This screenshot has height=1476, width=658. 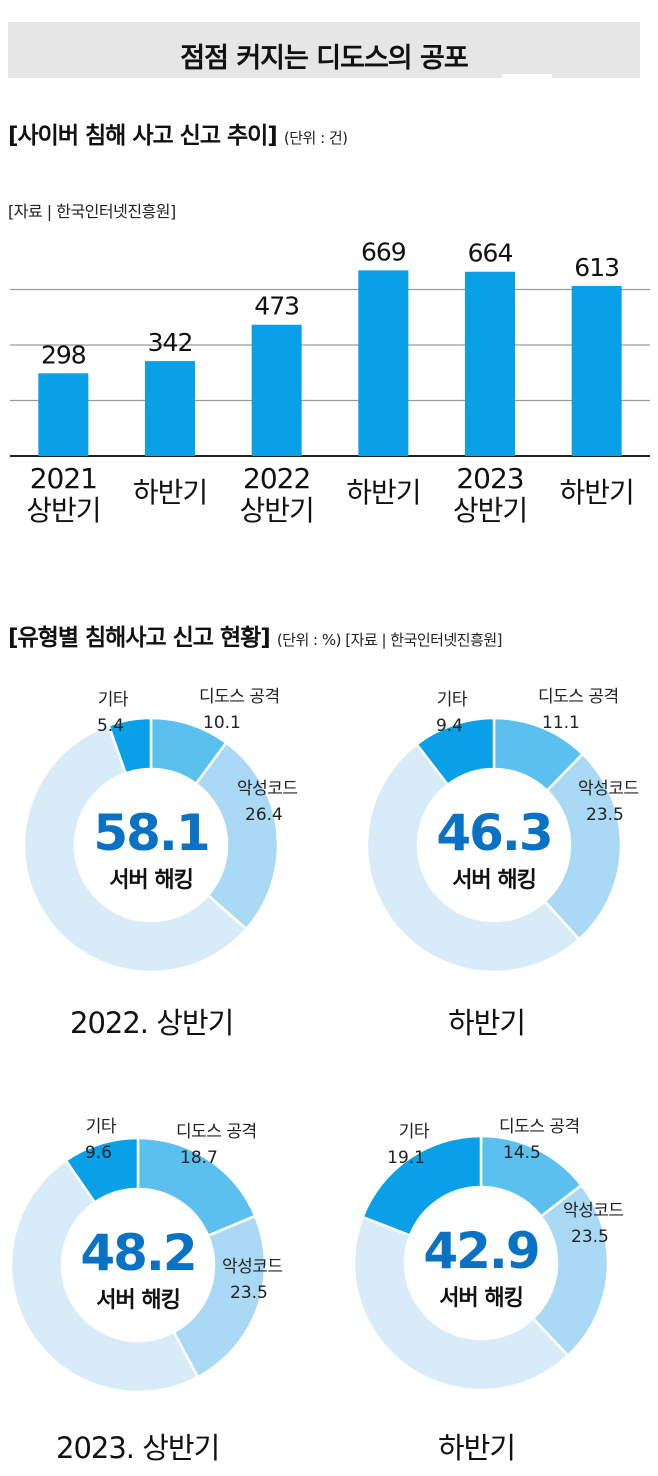 I want to click on donut-chart: 기타 9.4 디도스 공격 11.1 악성코드 23.5 46.3 서버 해킹, so click(x=502, y=830).